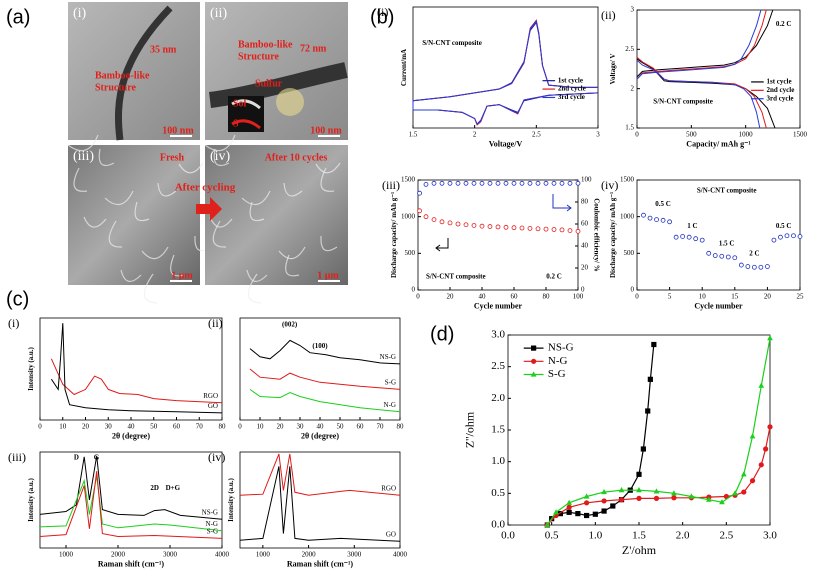  Describe the element at coordinates (391, 185) in the screenshot. I see `subpanel-label: (iii)` at that location.